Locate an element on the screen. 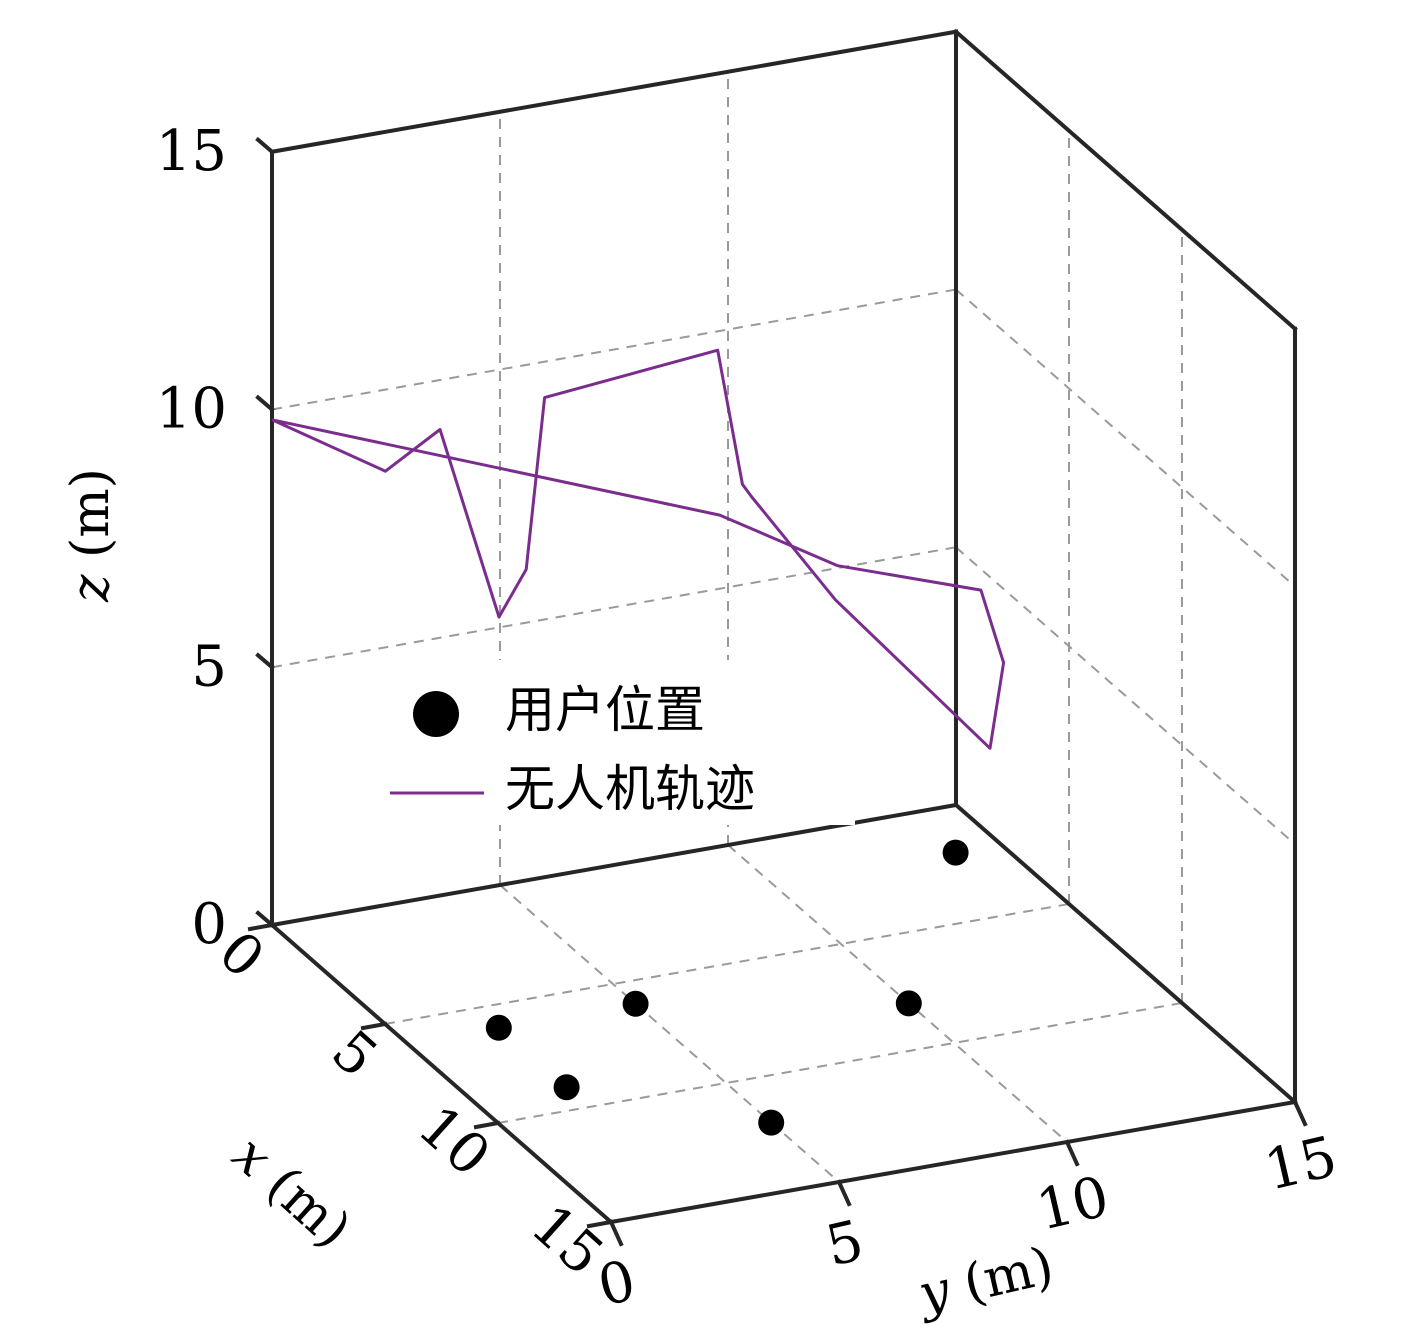 Image resolution: width=1417 pixels, height=1342 pixels. y-axis-label-unit: (m) is located at coordinates (1000, 1277).